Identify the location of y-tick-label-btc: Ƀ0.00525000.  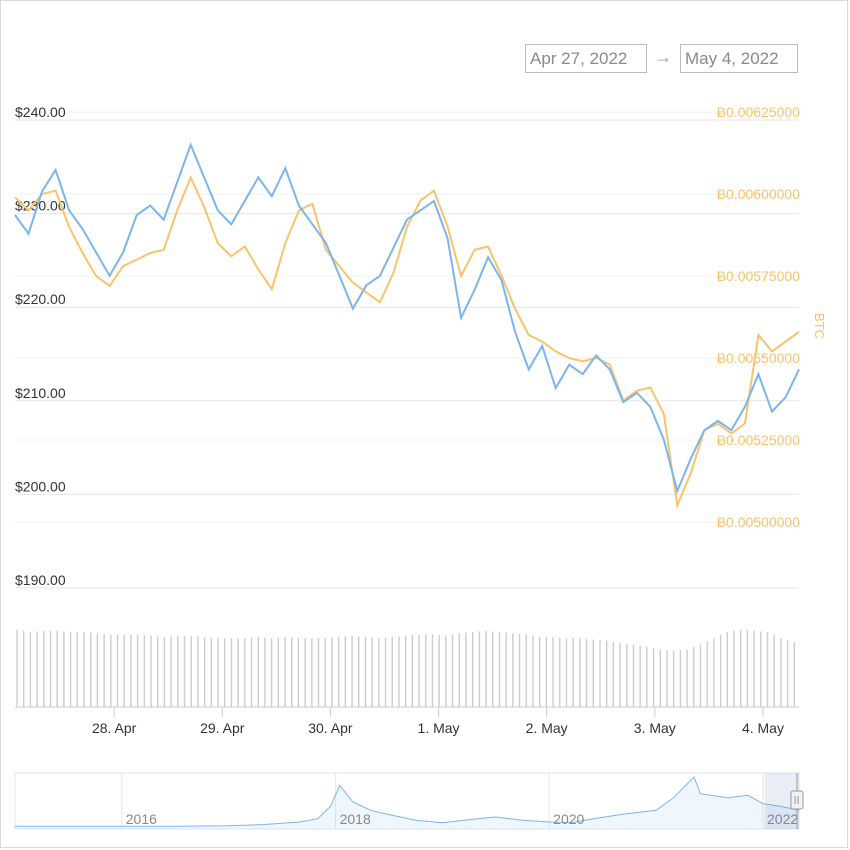
(759, 440).